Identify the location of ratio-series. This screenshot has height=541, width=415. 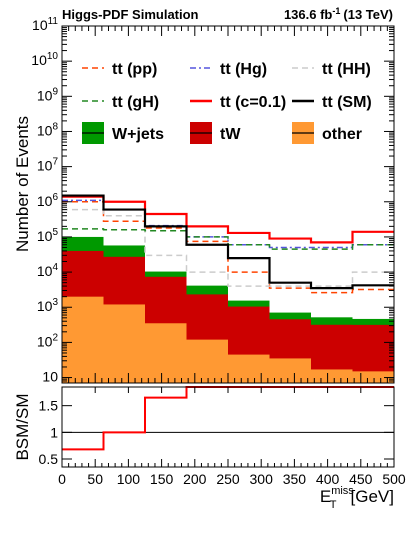
(228, 418).